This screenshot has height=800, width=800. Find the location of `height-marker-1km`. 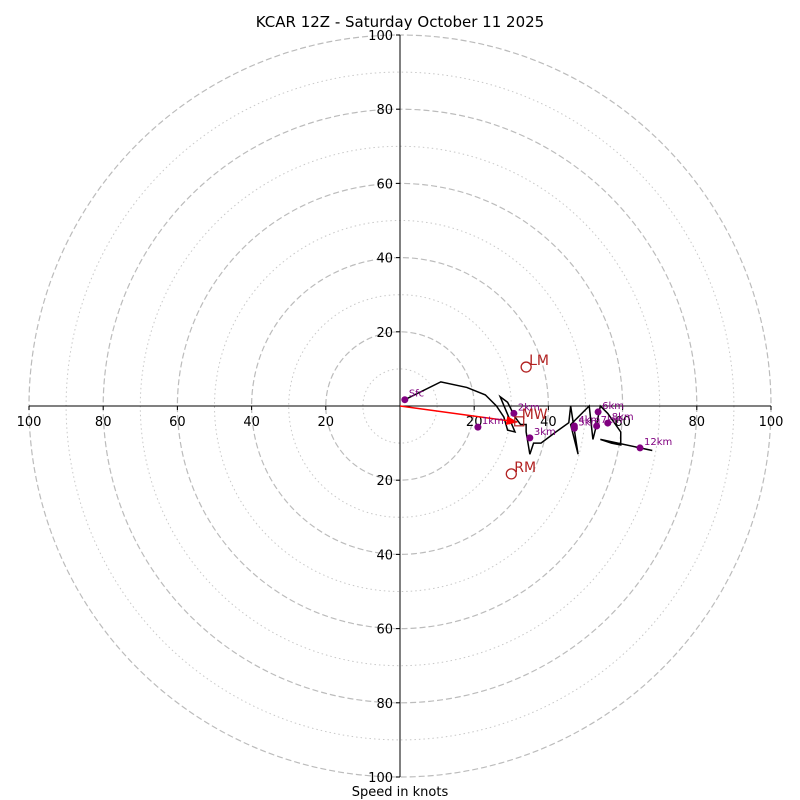

height-marker-1km is located at coordinates (478, 427).